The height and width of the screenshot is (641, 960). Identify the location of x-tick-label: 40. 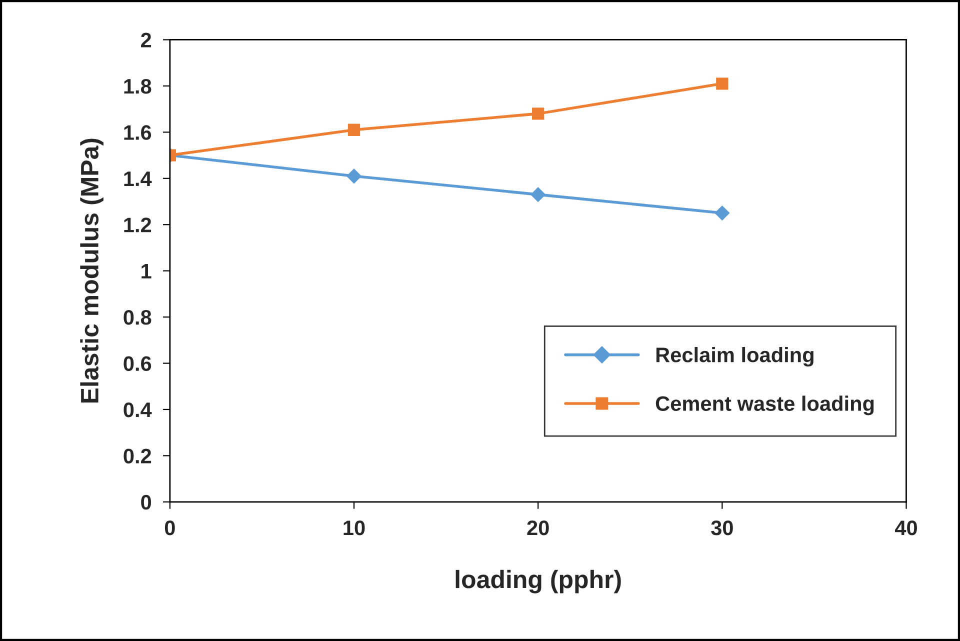
(905, 528).